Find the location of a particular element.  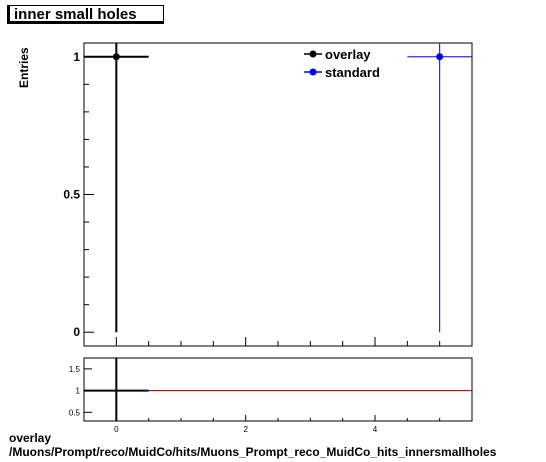

legend-marker-standard is located at coordinates (313, 72).